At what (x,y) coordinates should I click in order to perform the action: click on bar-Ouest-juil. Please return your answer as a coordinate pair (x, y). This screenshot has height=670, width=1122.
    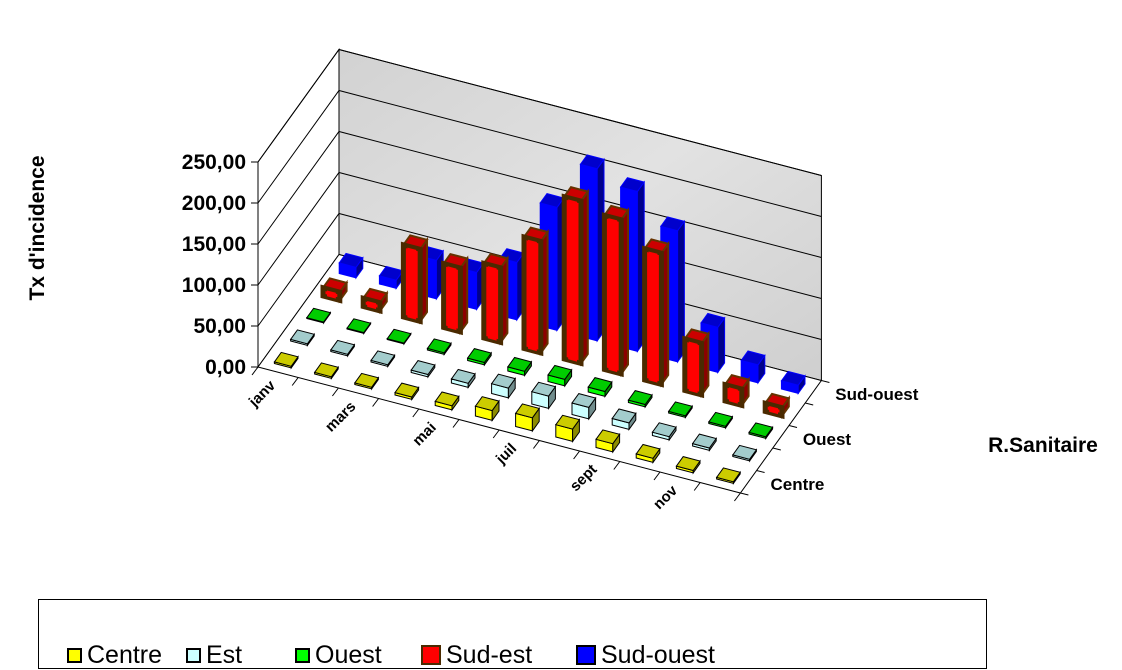
    Looking at the image, I should click on (560, 376).